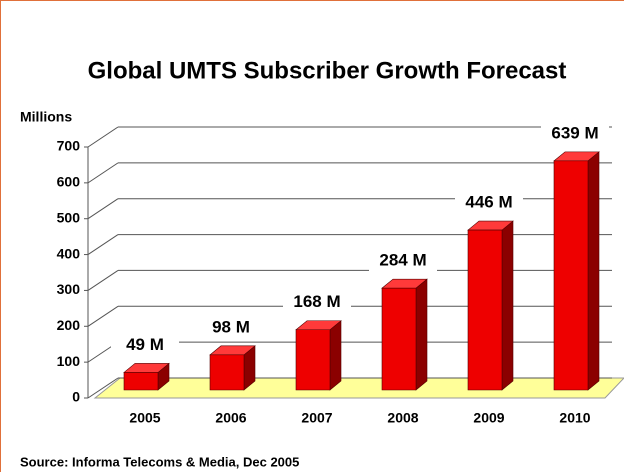 The width and height of the screenshot is (624, 472). I want to click on value-label: 168 M, so click(316, 301).